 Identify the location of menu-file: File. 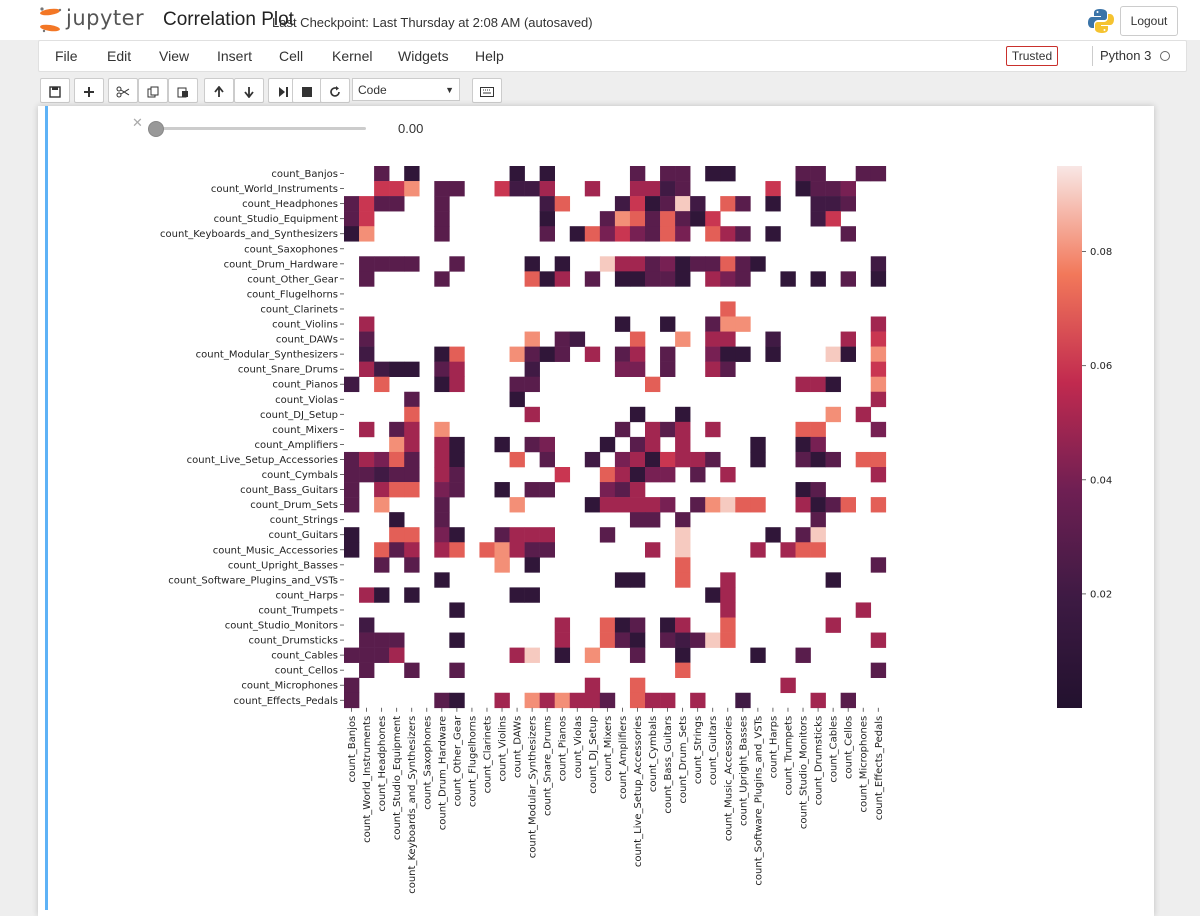
(66, 56).